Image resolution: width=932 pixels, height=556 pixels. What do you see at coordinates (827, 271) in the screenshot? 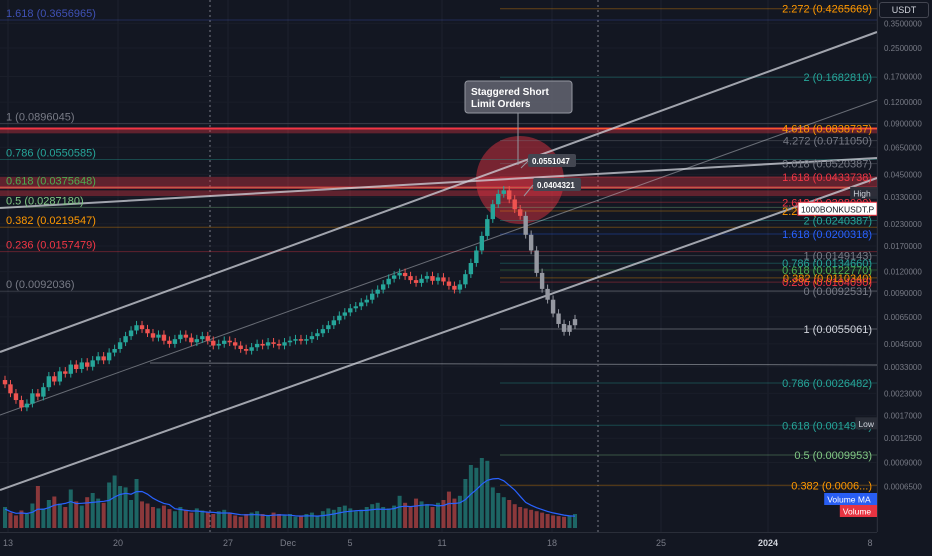
I see `fib-label-right: 0.618 (0.0122770)` at bounding box center [827, 271].